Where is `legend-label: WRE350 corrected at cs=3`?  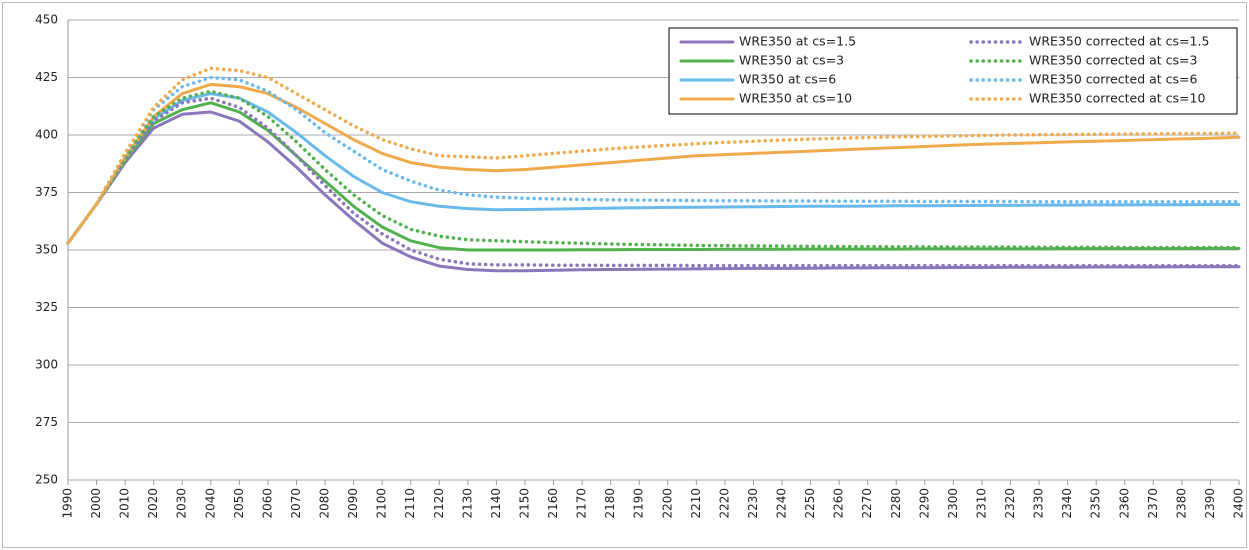 legend-label: WRE350 corrected at cs=3 is located at coordinates (1113, 60).